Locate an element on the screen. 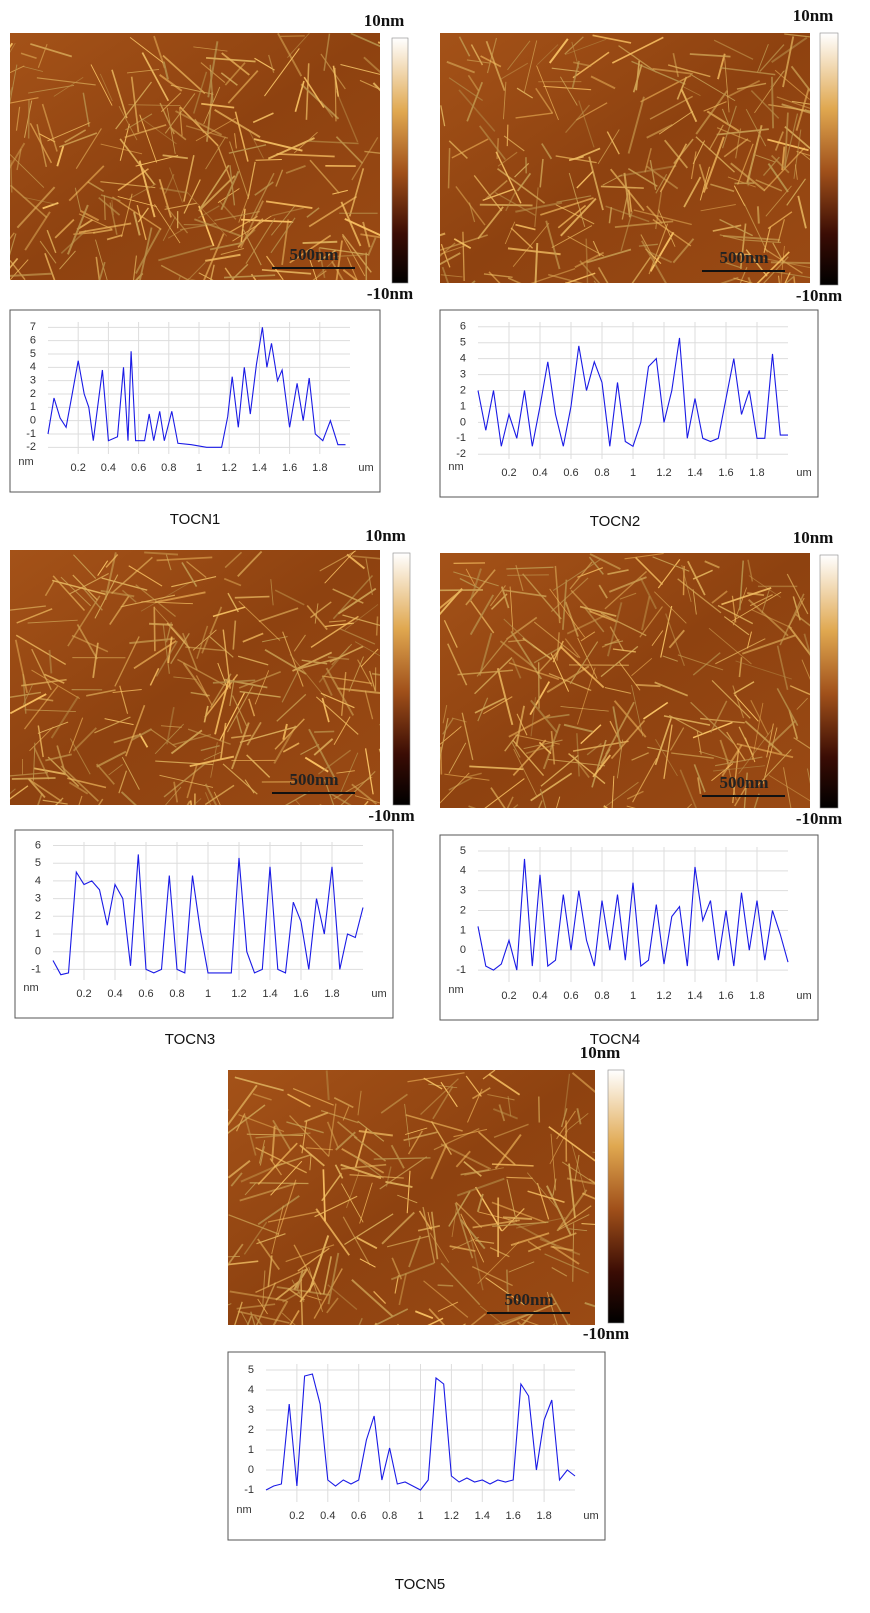  afm-image: 500nm is located at coordinates (195, 156).